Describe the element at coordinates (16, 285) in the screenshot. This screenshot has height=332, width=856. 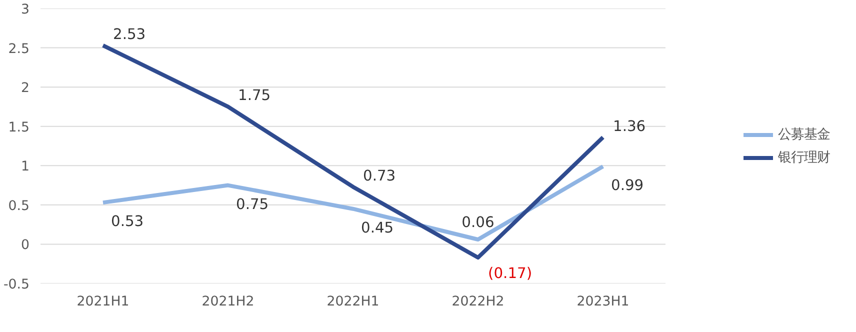
I see `y-tick-label: -0.5` at that location.